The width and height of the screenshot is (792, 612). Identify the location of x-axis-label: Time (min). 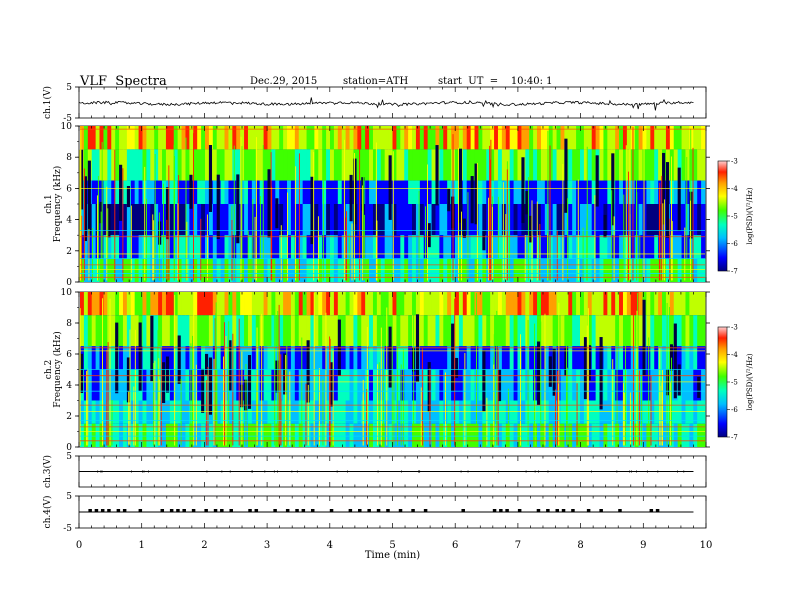
(392, 555).